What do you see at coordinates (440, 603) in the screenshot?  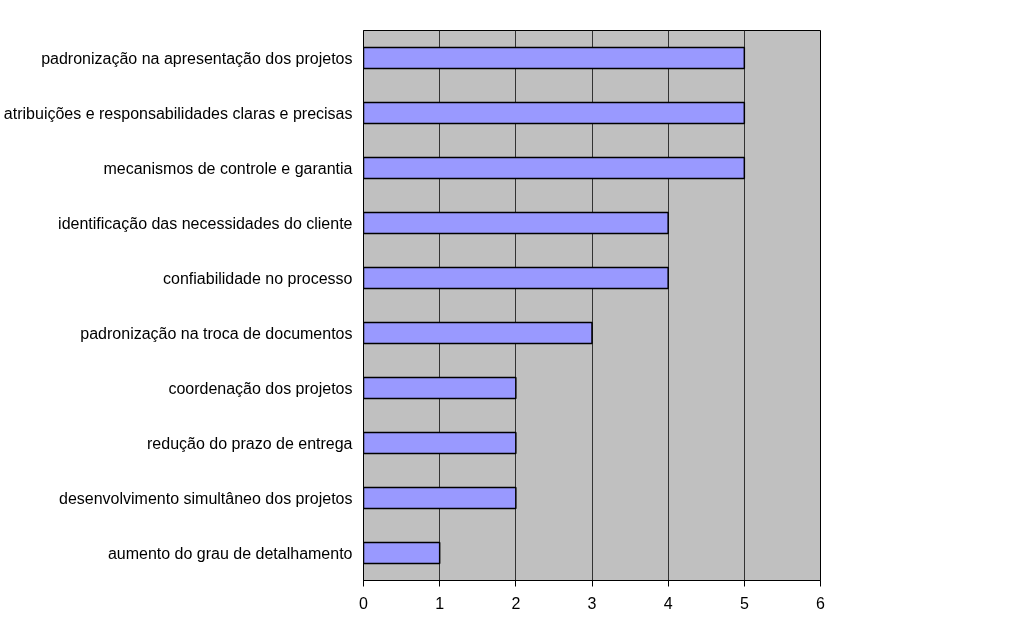 I see `x-tick-label: 1` at bounding box center [440, 603].